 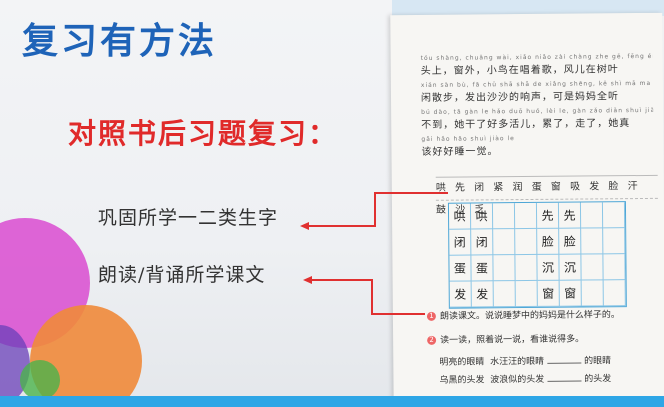 What do you see at coordinates (366, 297) in the screenshot?
I see `connector-to-exercise` at bounding box center [366, 297].